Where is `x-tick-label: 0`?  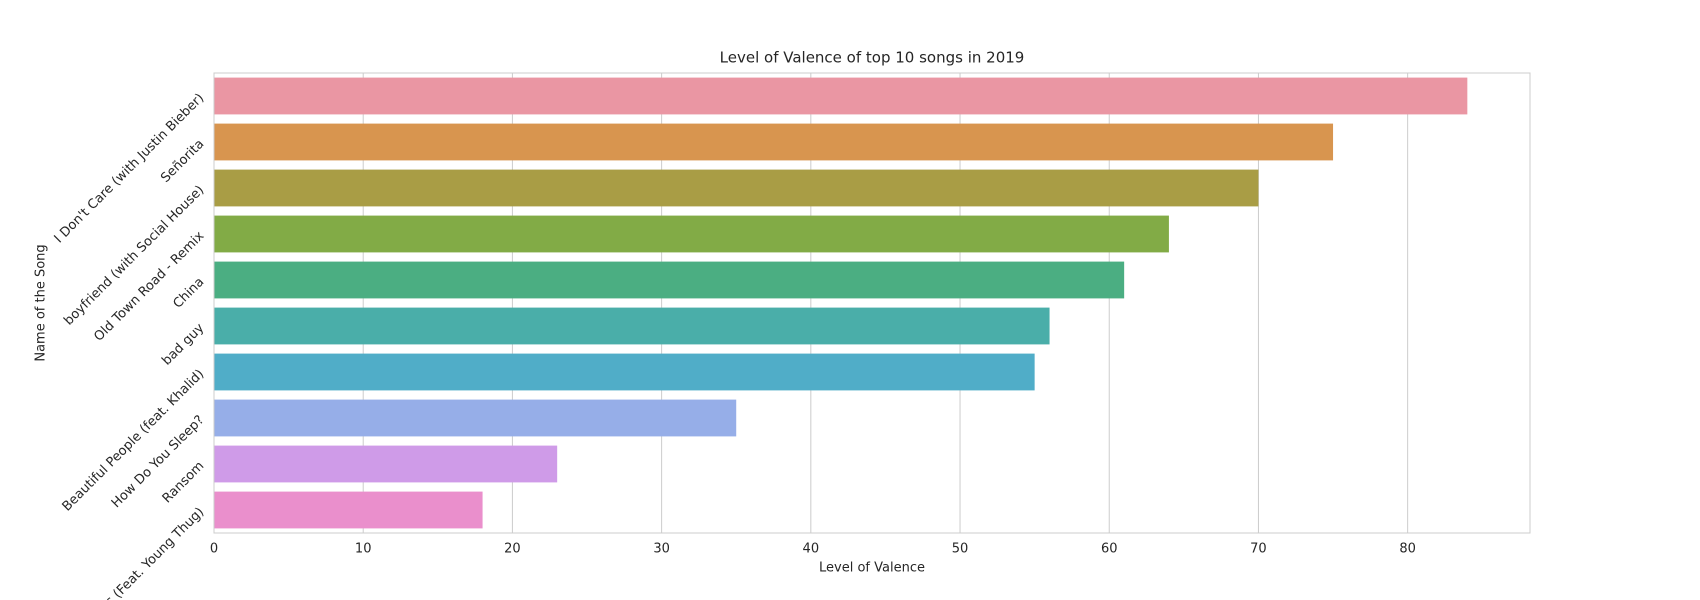
x-tick-label: 0 is located at coordinates (214, 549).